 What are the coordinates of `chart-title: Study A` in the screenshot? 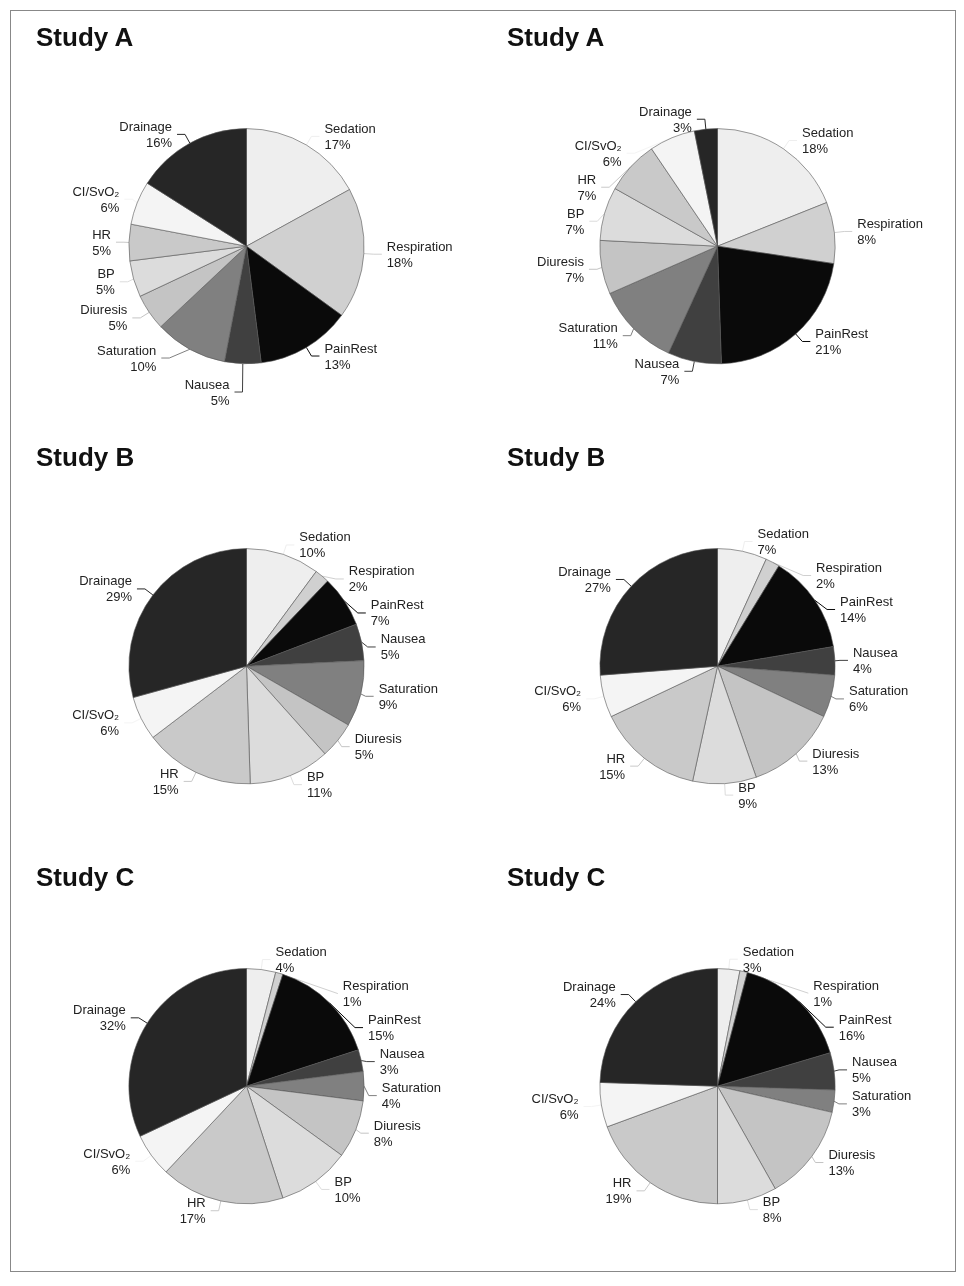 It's located at (85, 37).